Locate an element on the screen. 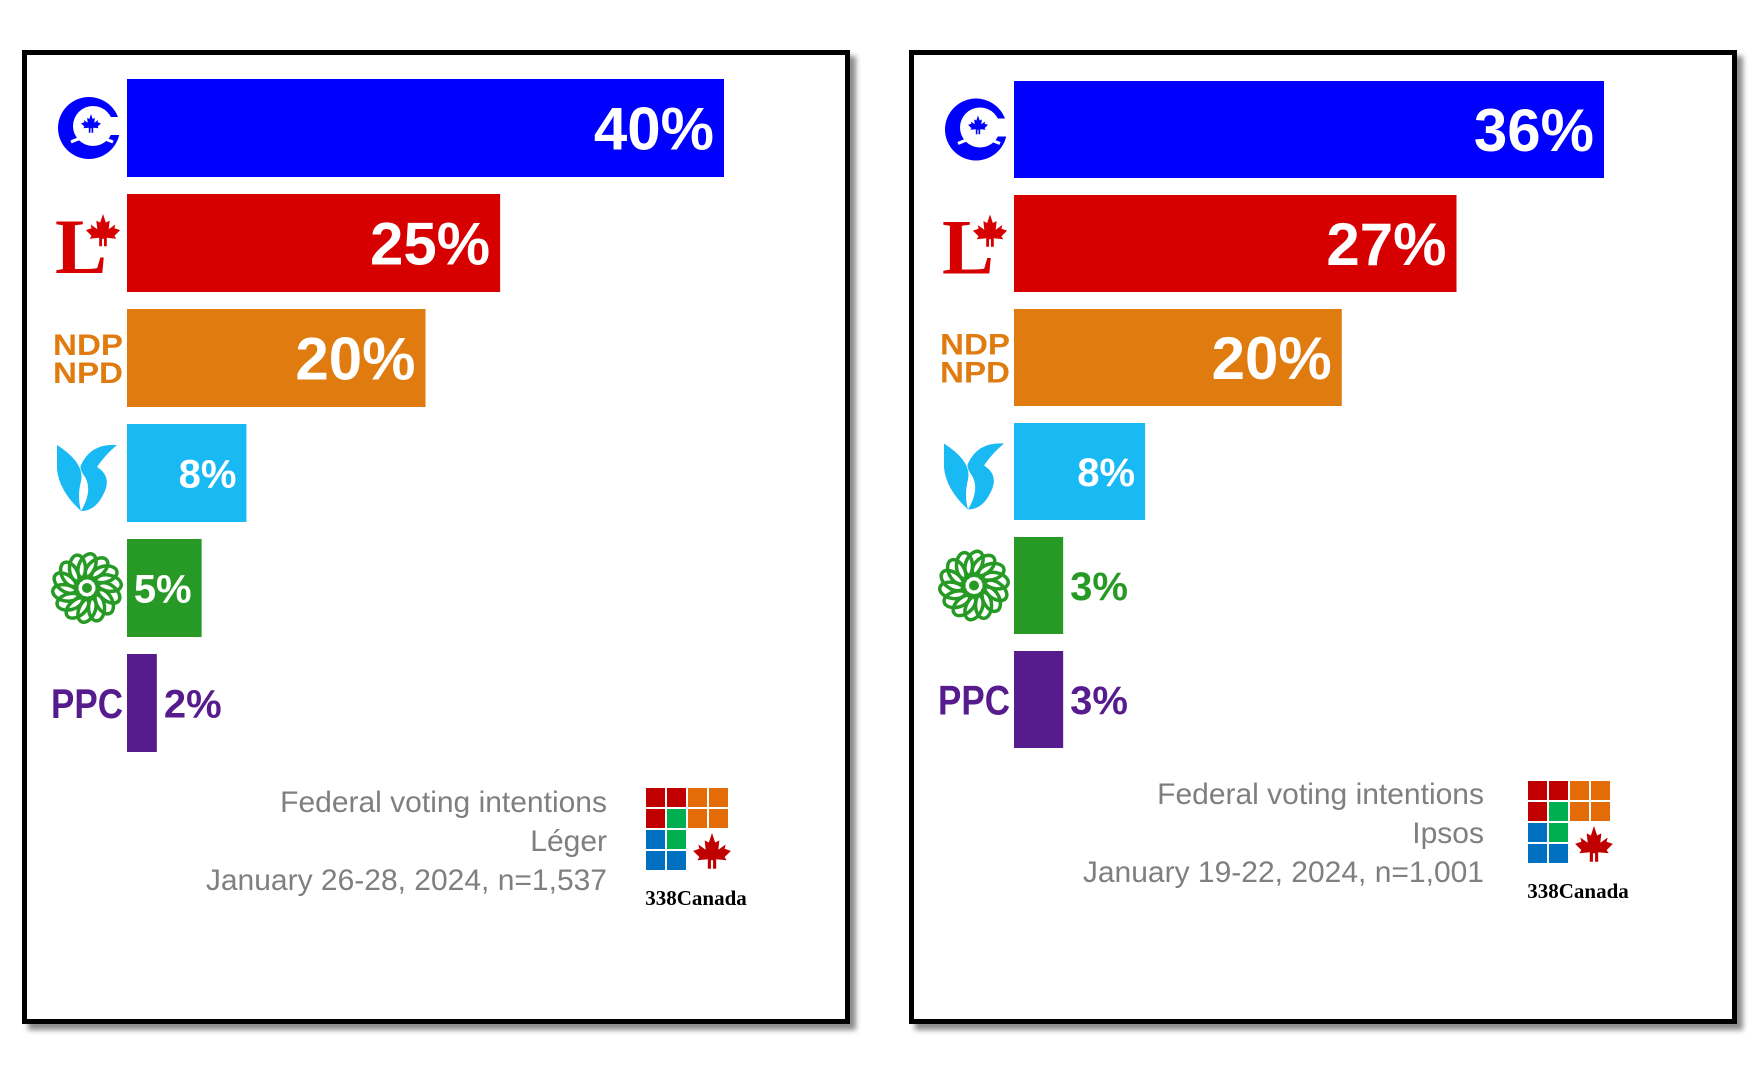 The height and width of the screenshot is (1068, 1759). caption-pollster: Ipsos is located at coordinates (1448, 833).